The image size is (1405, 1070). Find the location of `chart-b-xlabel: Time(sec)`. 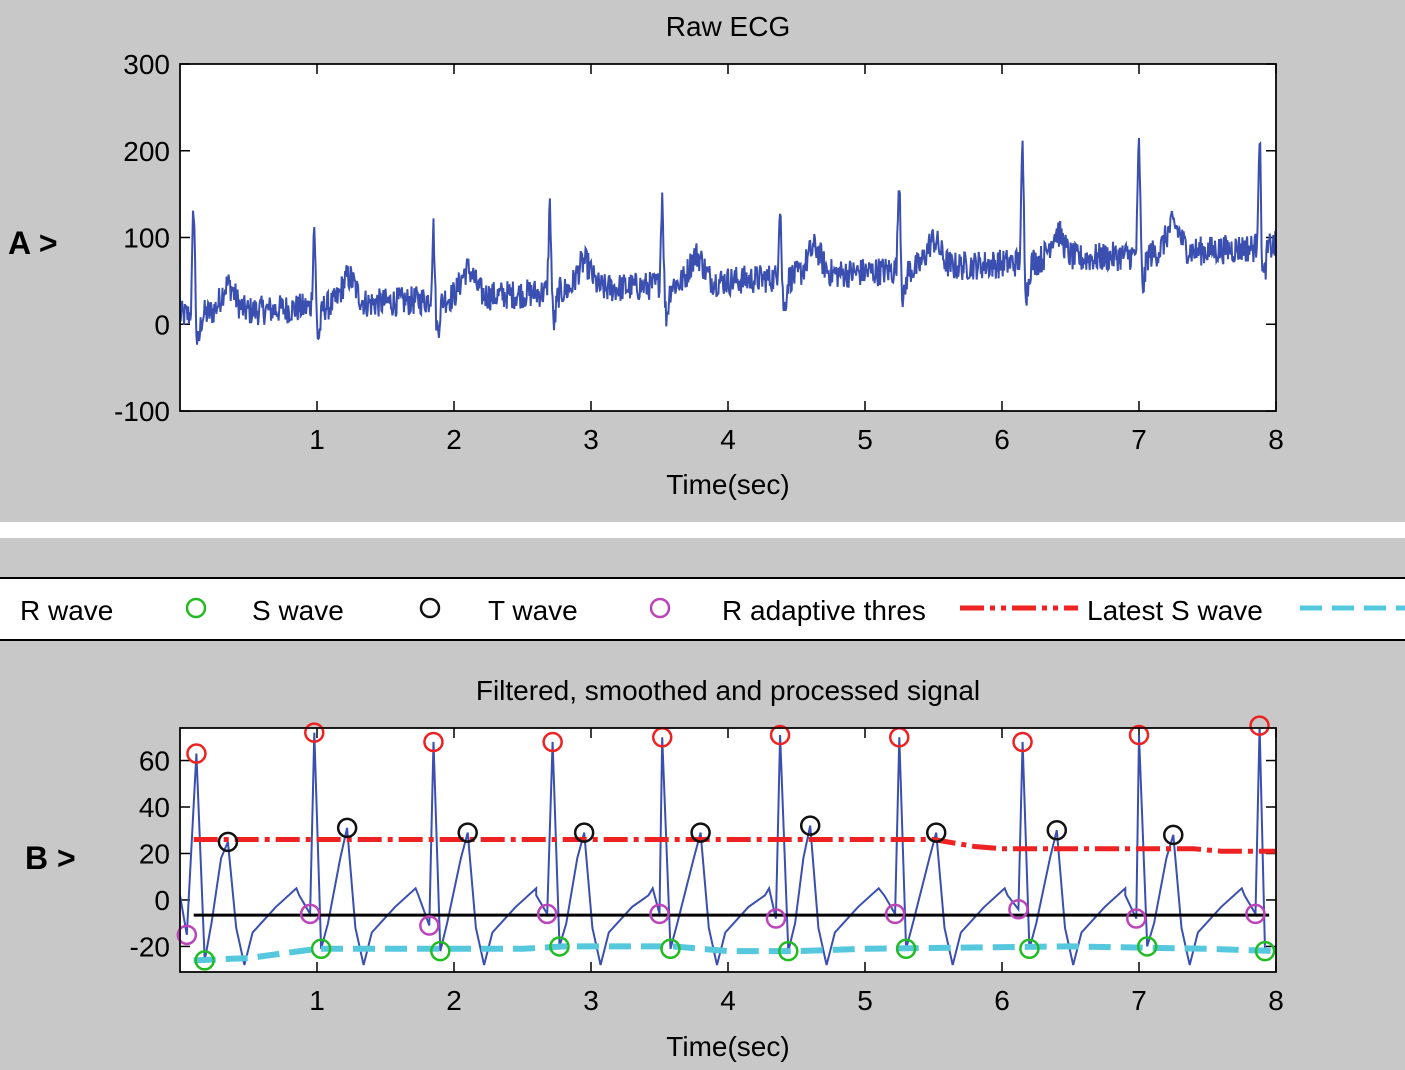

chart-b-xlabel: Time(sec) is located at coordinates (727, 1046).